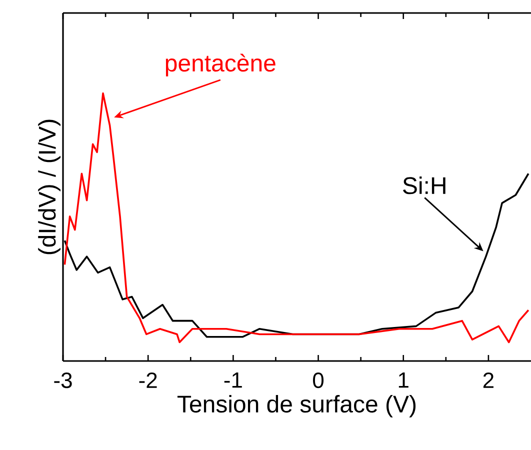  Describe the element at coordinates (221, 65) in the screenshot. I see `text: pentacène` at that location.